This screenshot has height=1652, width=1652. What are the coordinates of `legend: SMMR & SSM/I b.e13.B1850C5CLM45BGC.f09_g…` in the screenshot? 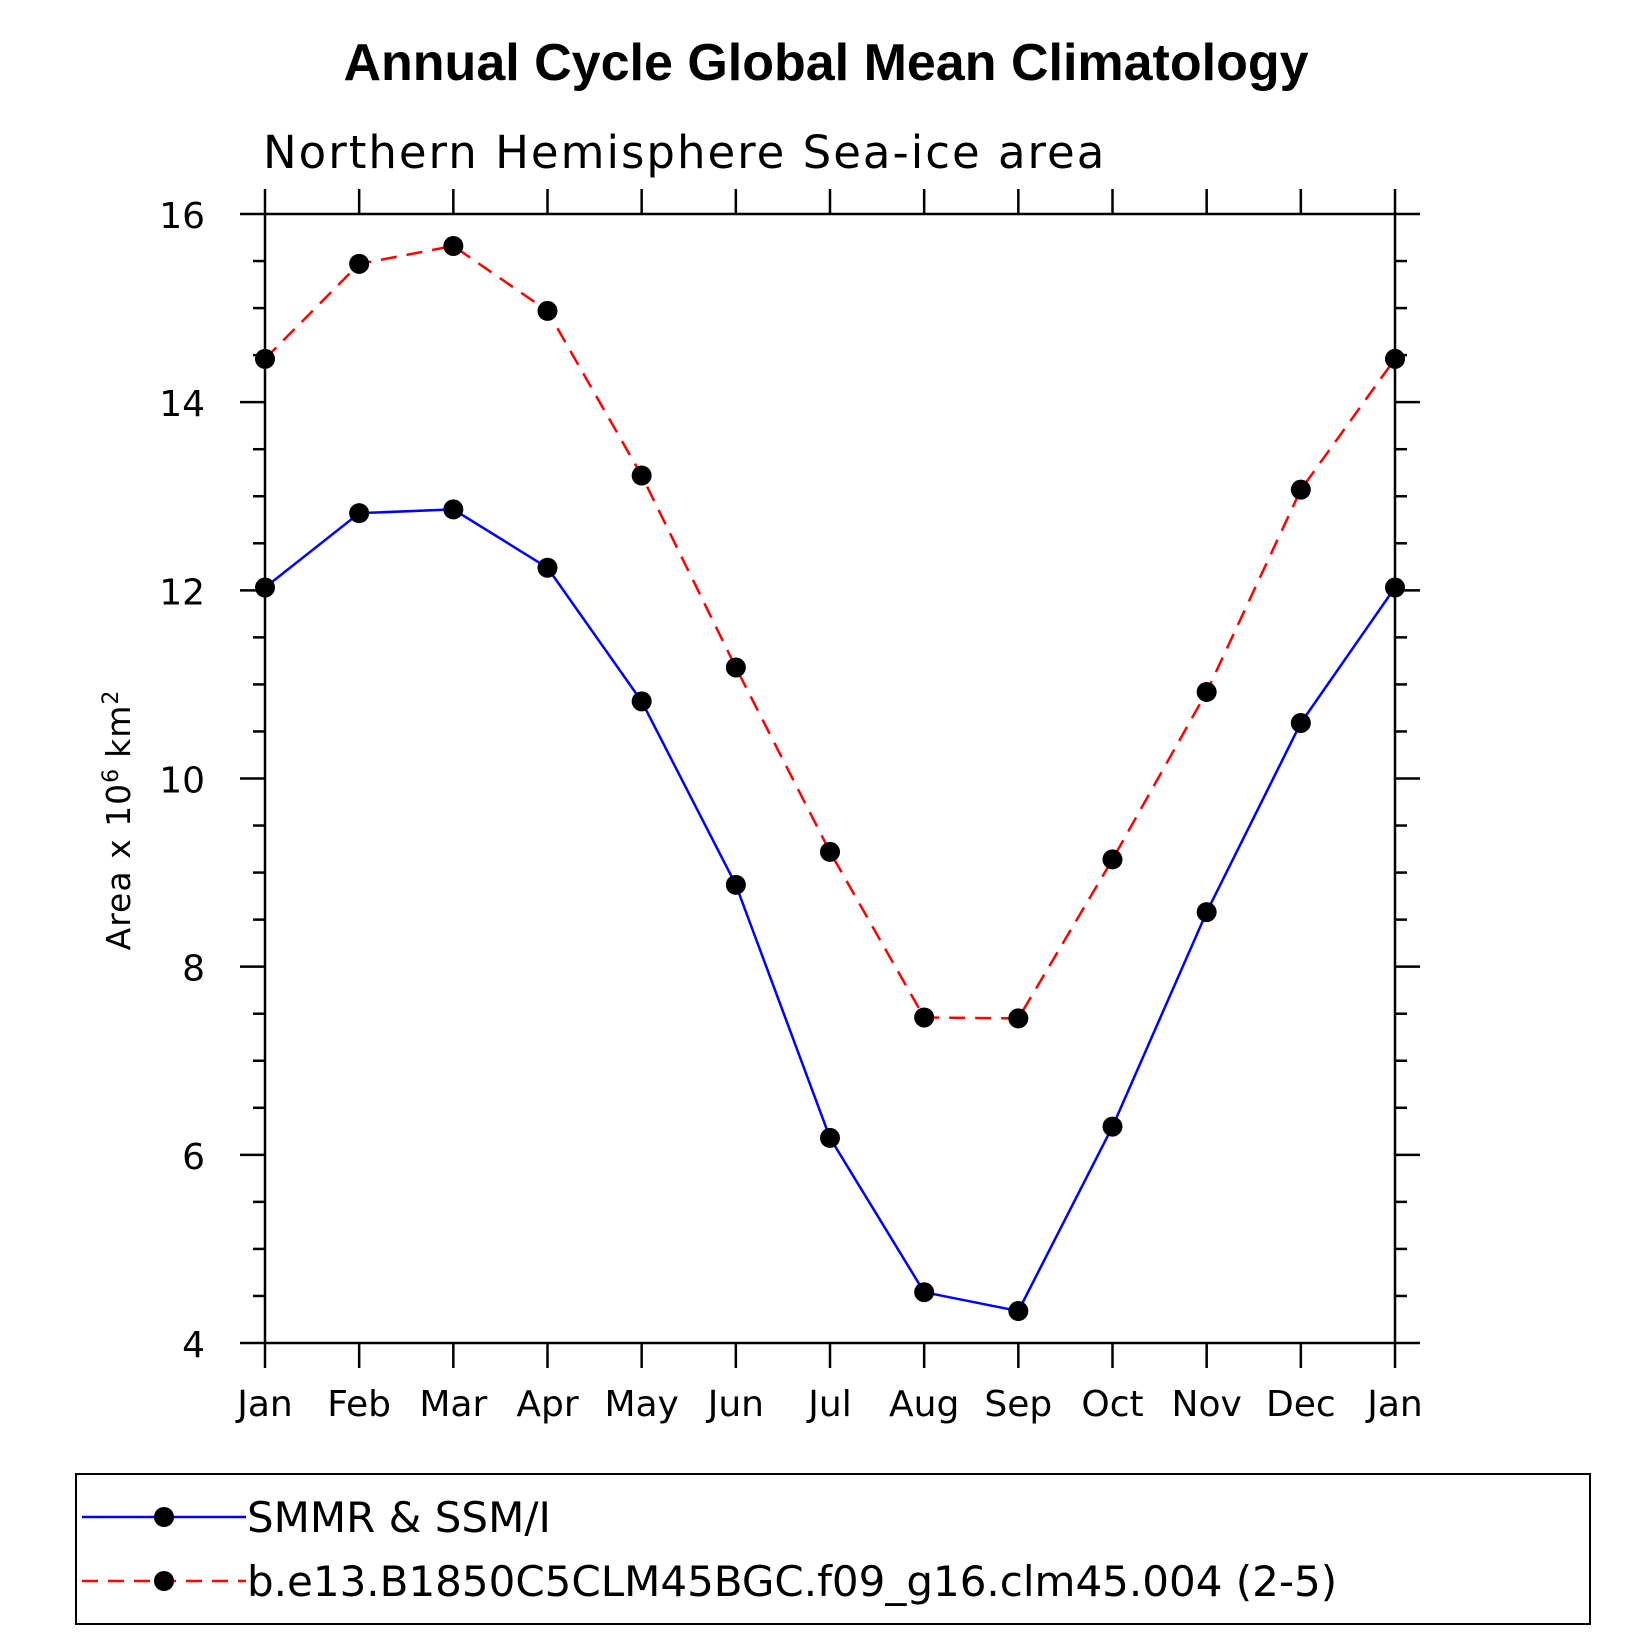 It's located at (833, 1549).